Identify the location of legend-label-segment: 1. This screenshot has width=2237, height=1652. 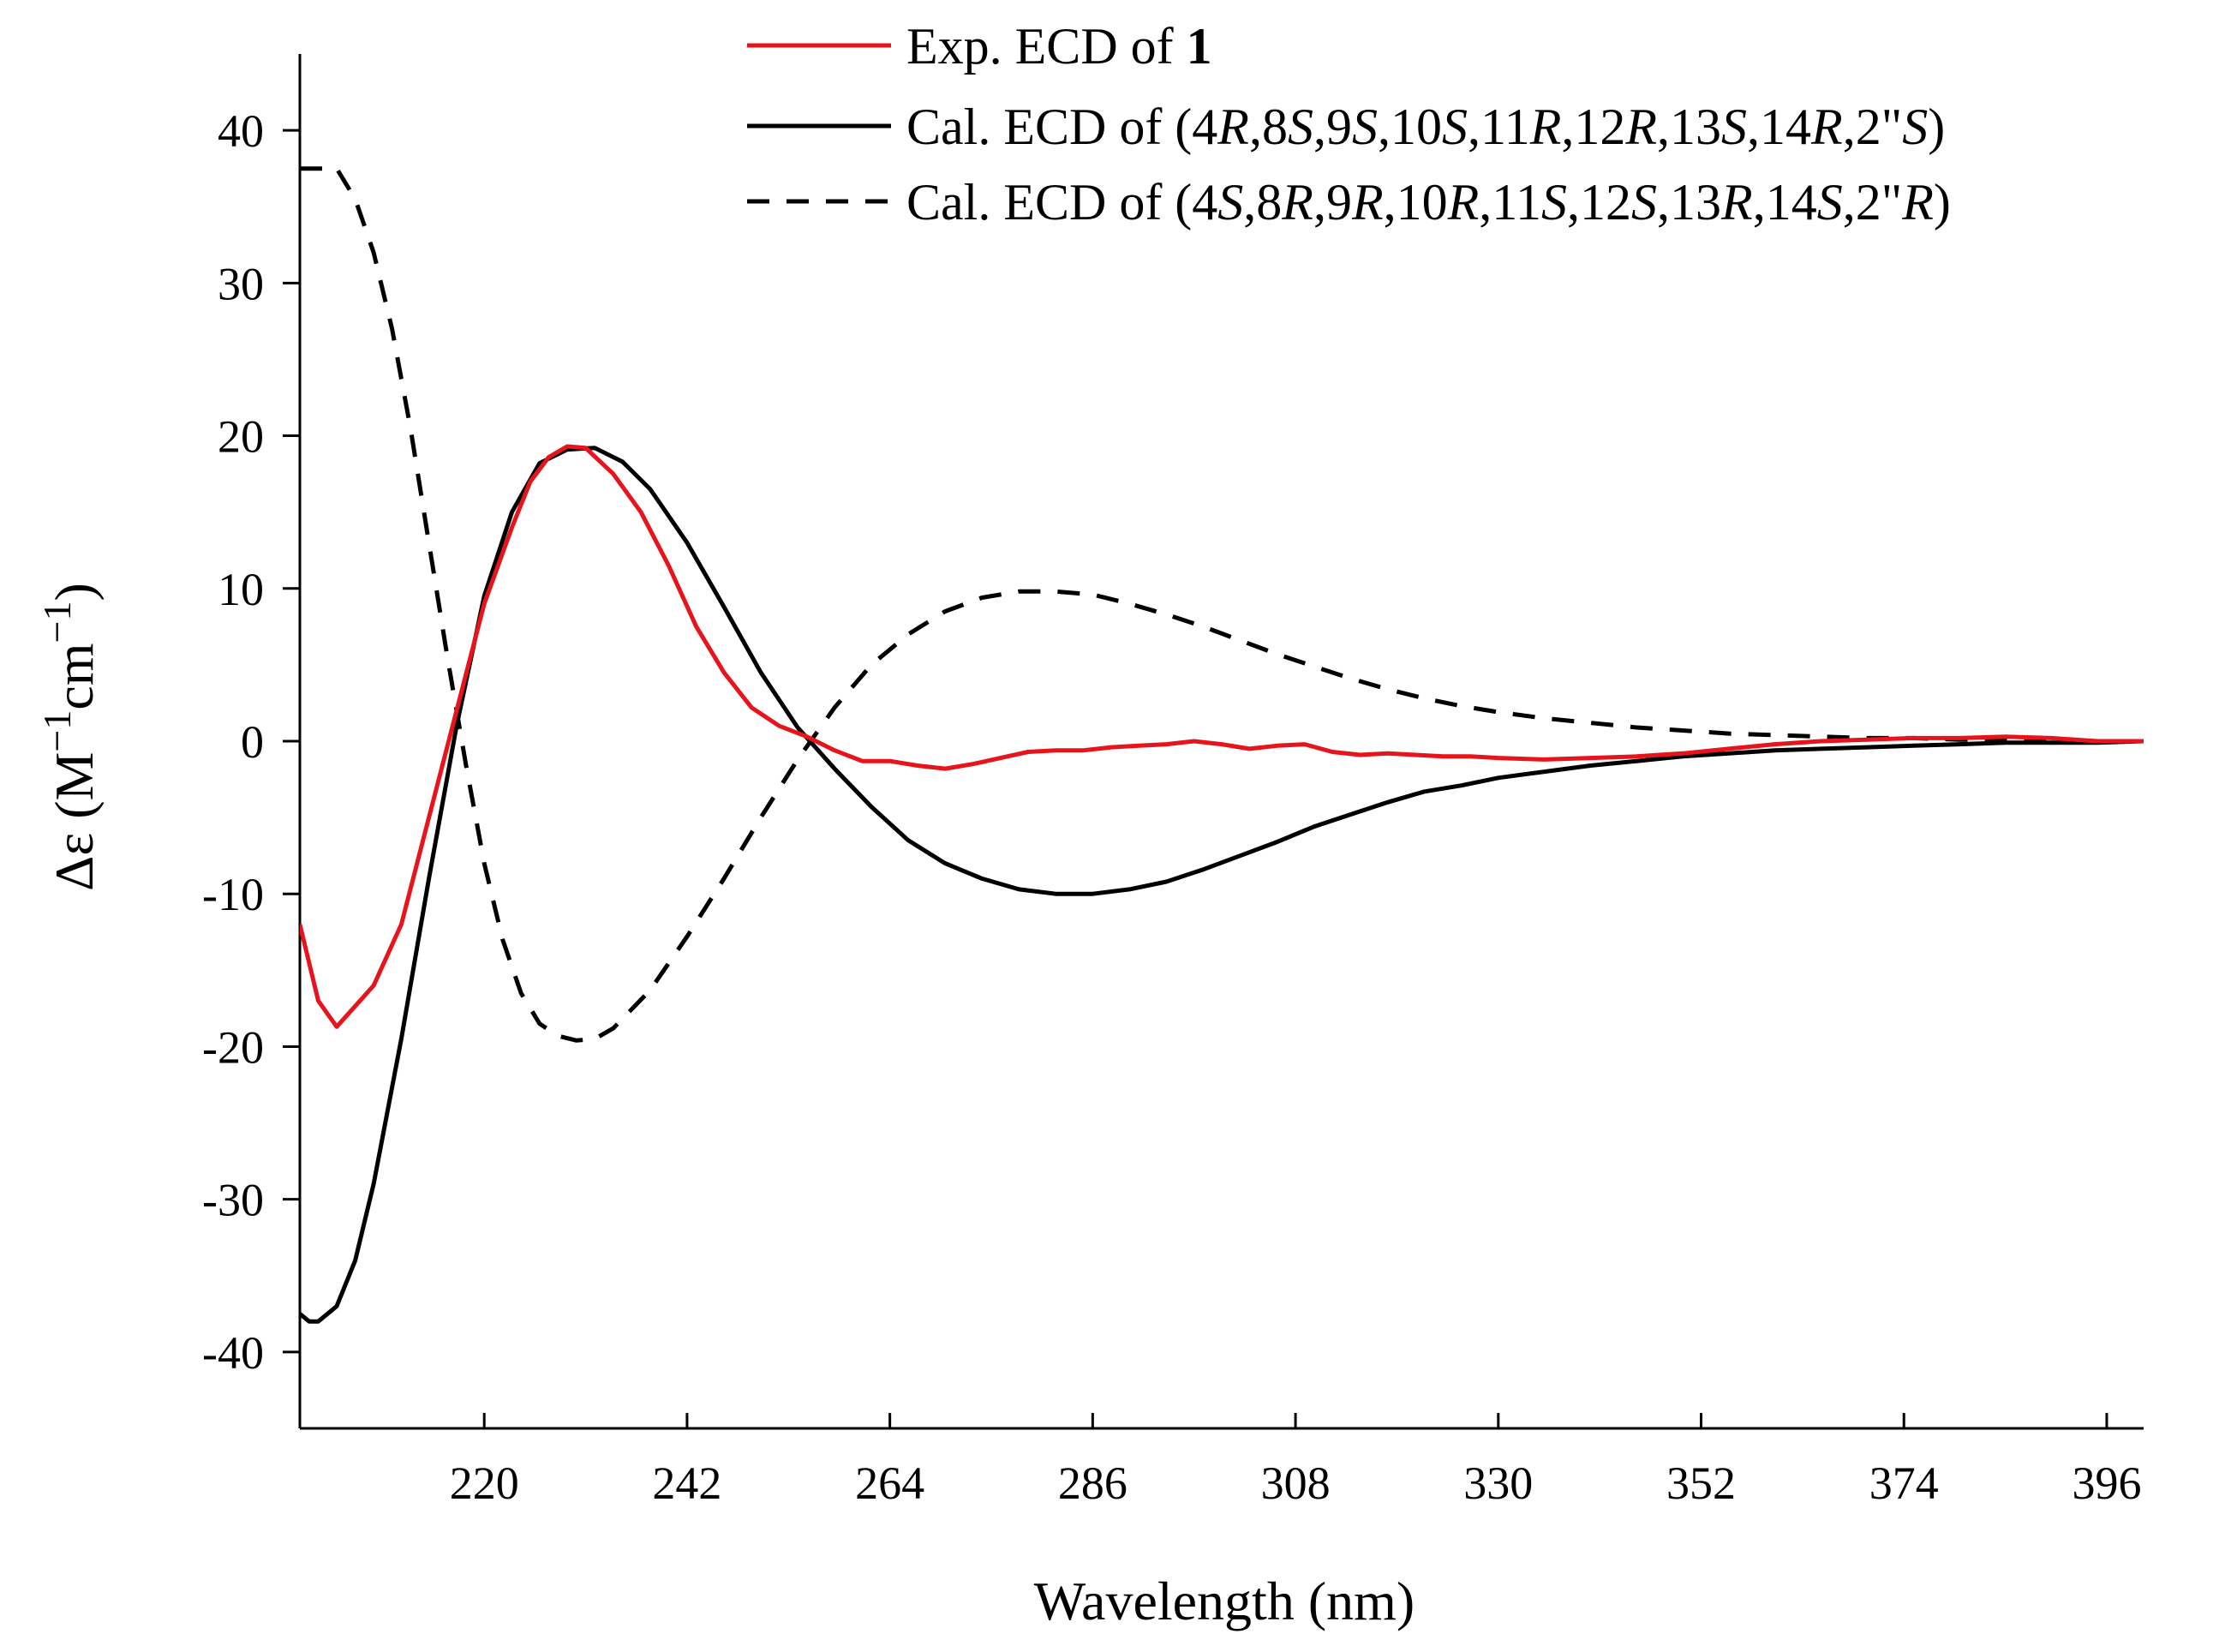
(1199, 46).